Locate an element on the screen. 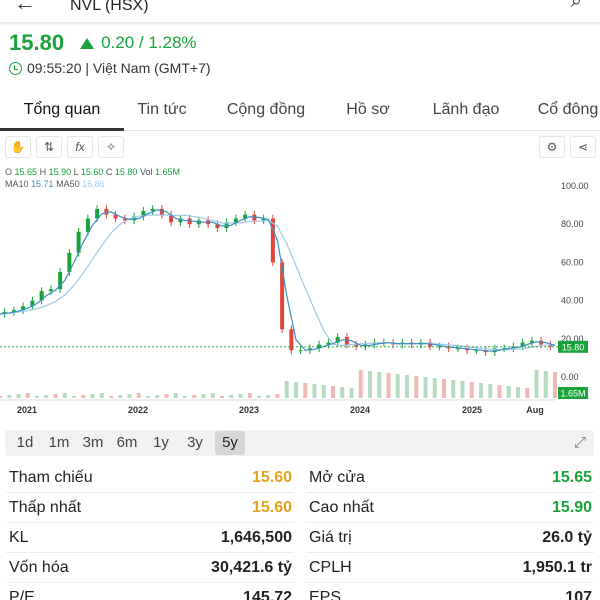 This screenshot has height=600, width=600. price-label-bg is located at coordinates (573, 346).